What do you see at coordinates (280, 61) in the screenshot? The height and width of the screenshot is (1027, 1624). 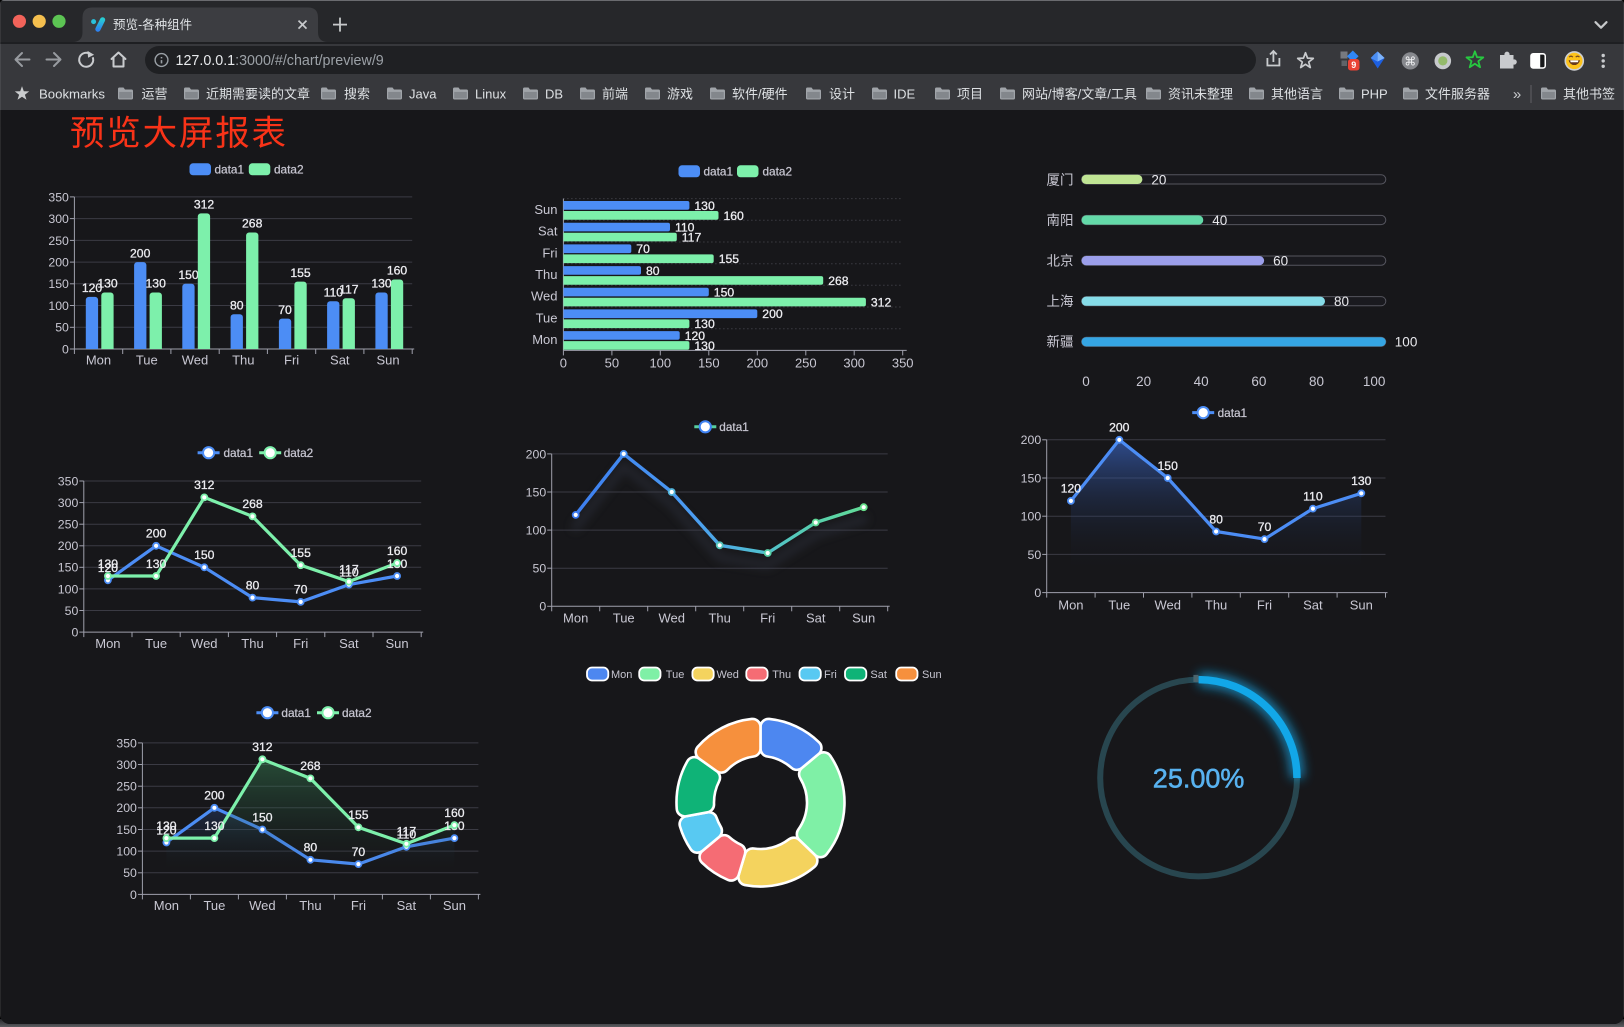 I see `svg-text:127.0.0.1:3000/#/chart/preview: 127.0.0.1:3000/#/chart/preview/9` at bounding box center [280, 61].